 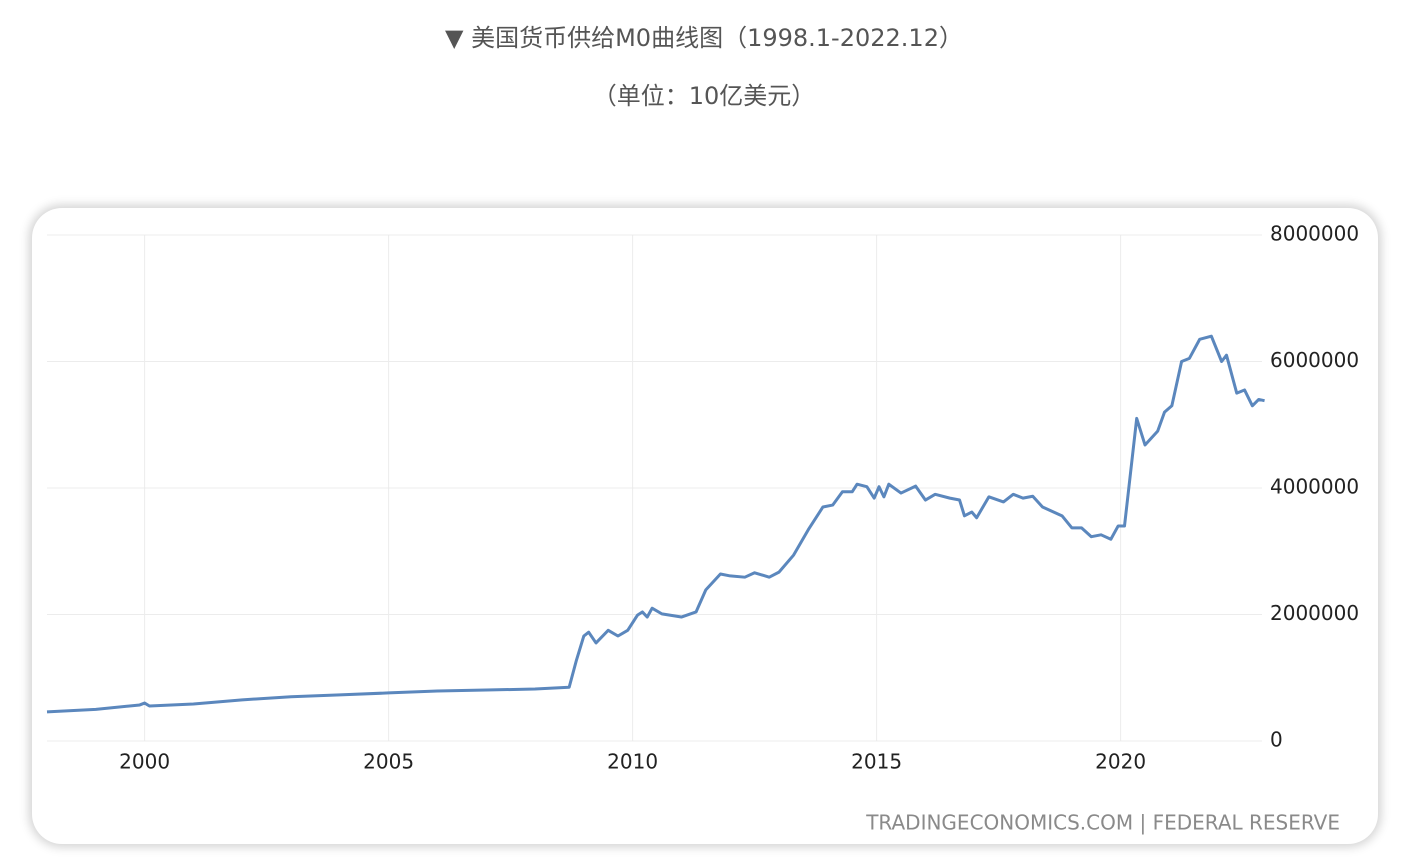 I want to click on y-tick-label: 8000000, so click(x=1314, y=234).